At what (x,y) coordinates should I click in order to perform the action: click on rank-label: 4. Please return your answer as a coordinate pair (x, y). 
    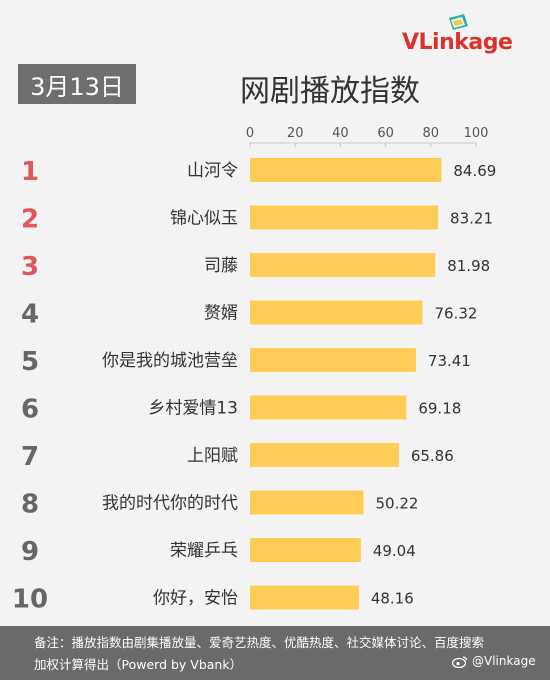
    Looking at the image, I should click on (30, 315).